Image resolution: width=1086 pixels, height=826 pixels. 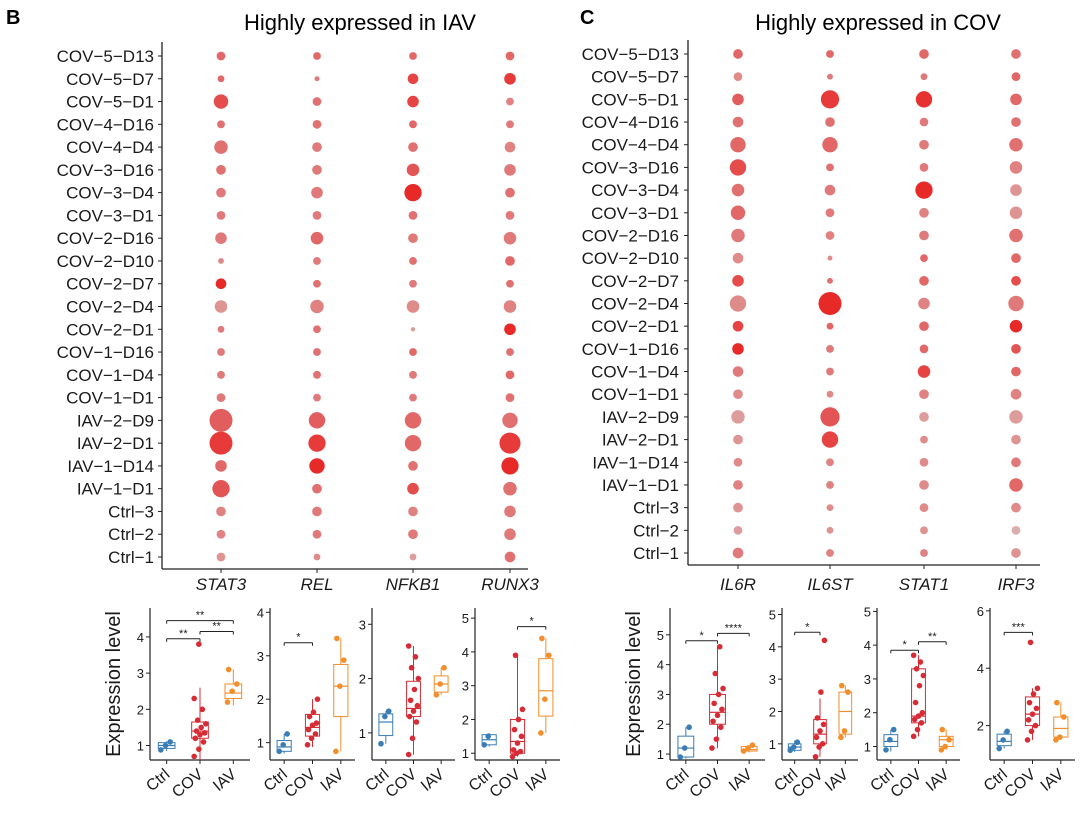 I want to click on sample-label: COV−1−D16, so click(x=630, y=349).